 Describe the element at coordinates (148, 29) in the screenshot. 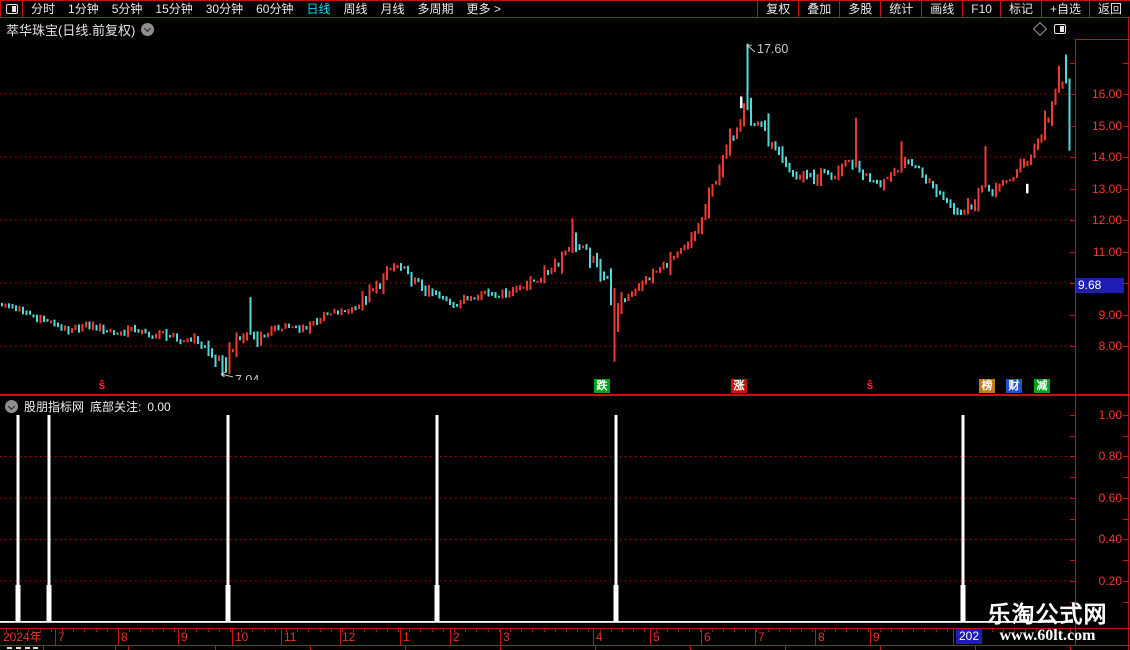

I see `title-dropdown-icon` at that location.